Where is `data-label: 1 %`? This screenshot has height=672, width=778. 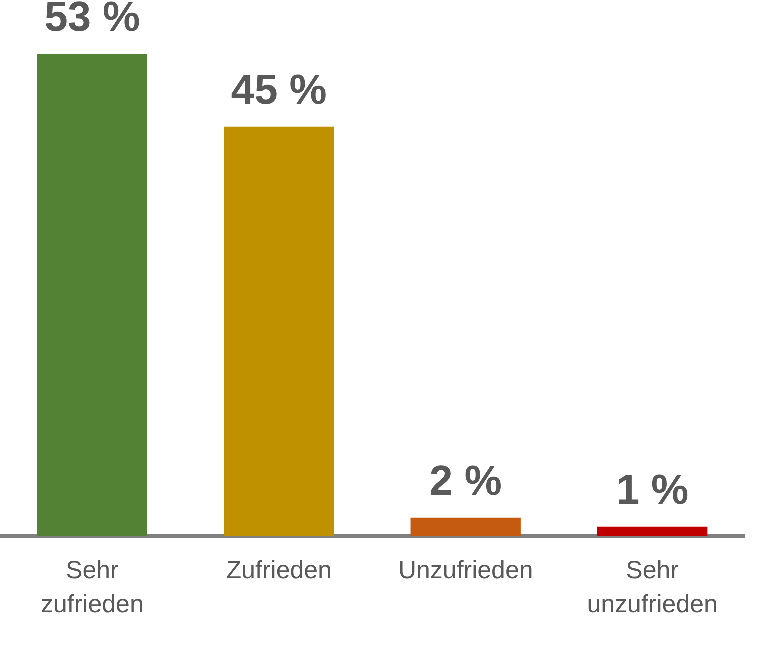 data-label: 1 % is located at coordinates (652, 489).